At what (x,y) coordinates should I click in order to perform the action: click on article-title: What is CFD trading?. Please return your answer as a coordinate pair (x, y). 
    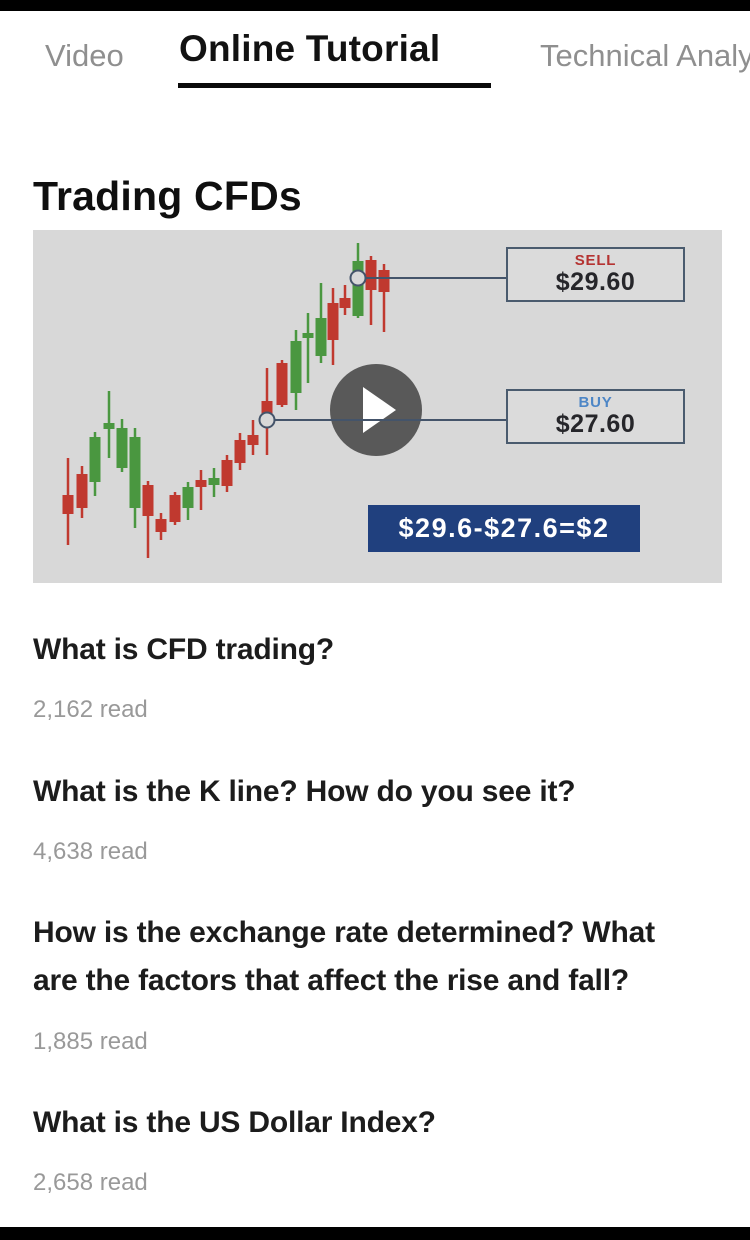
    Looking at the image, I should click on (183, 649).